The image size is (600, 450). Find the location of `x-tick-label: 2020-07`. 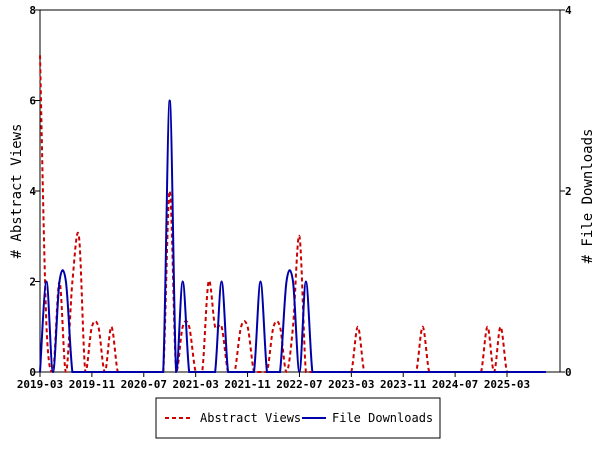

x-tick-label: 2020-07 is located at coordinates (144, 384).